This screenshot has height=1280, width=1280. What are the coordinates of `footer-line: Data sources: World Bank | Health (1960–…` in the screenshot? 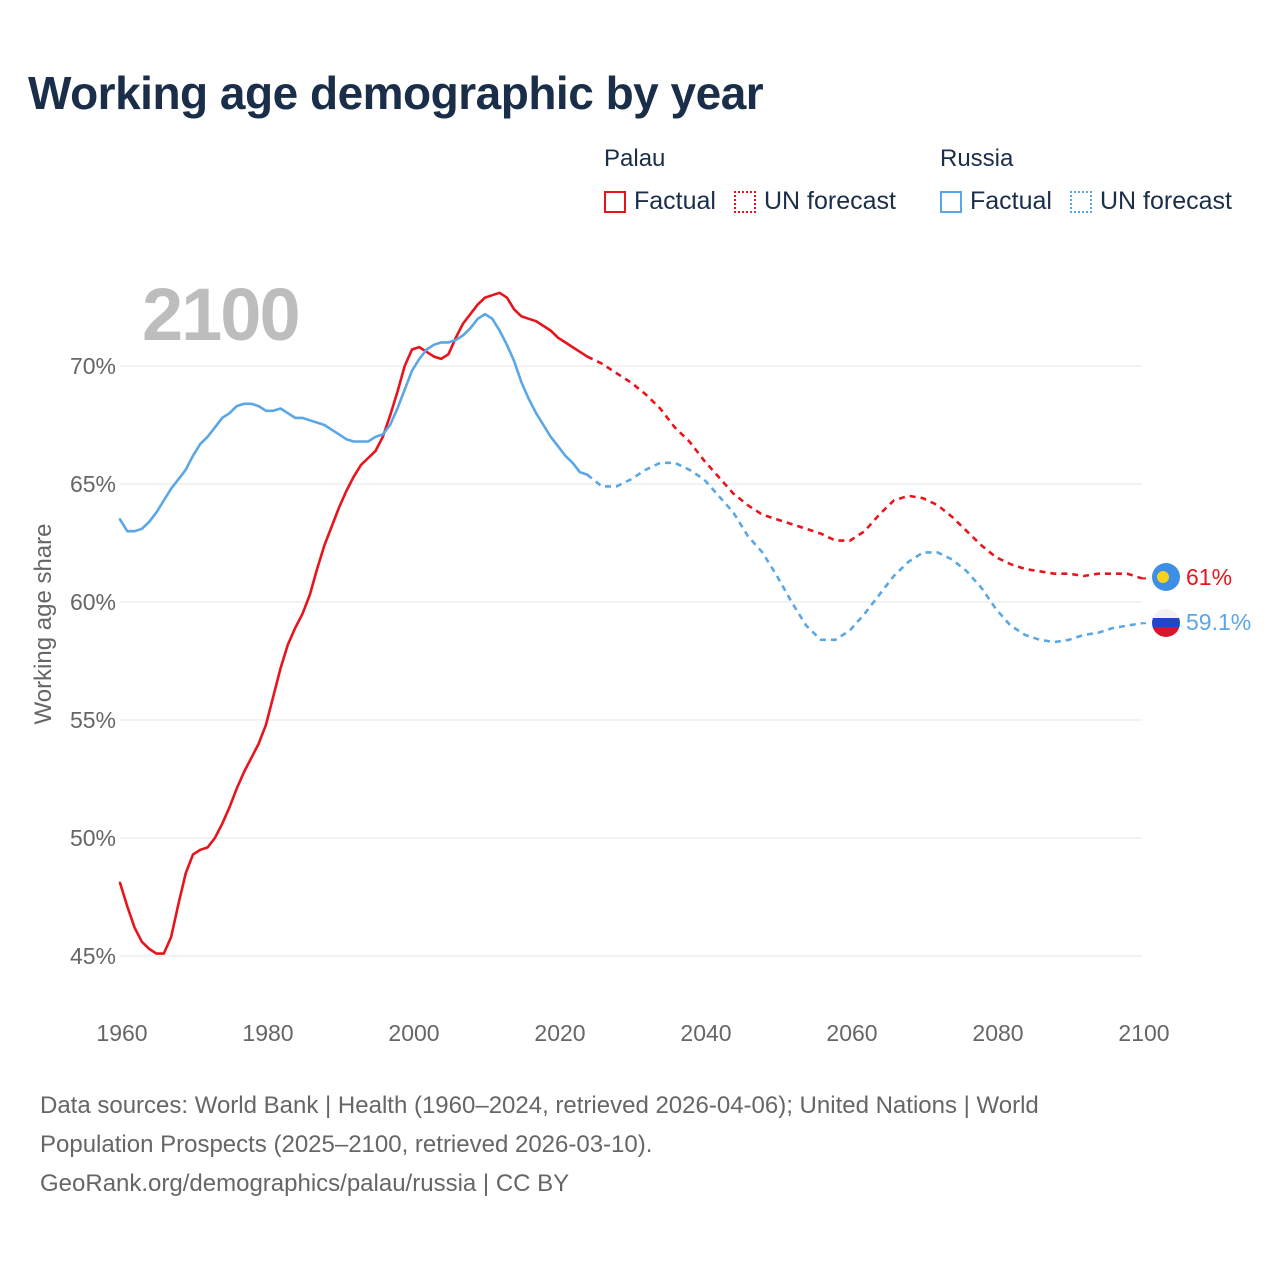 It's located at (539, 1105).